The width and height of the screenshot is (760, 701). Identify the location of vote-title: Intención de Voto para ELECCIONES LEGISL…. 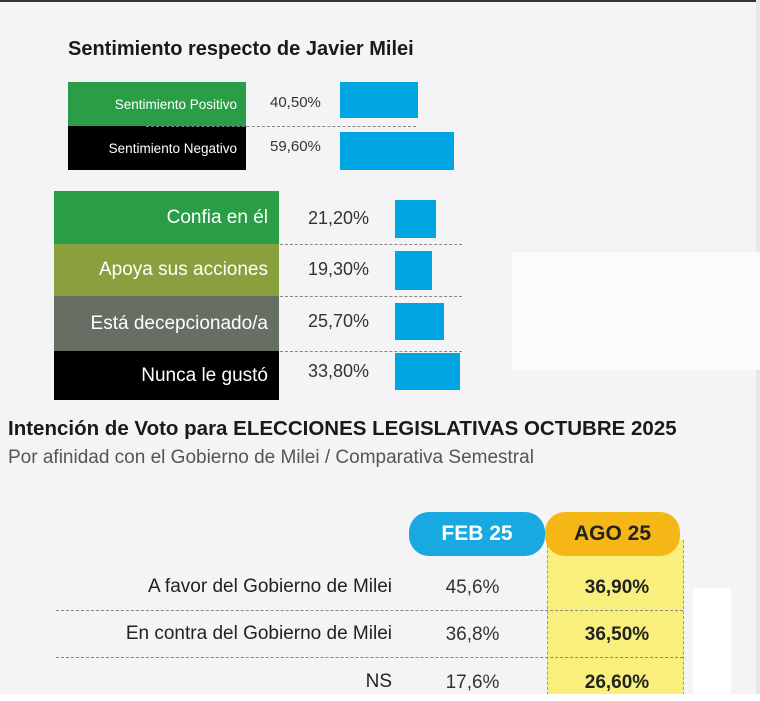
(342, 428).